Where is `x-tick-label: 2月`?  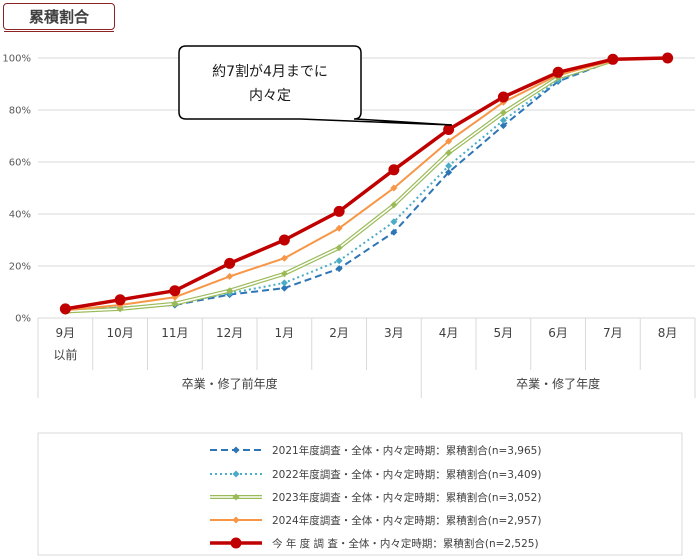
x-tick-label: 2月 is located at coordinates (339, 333).